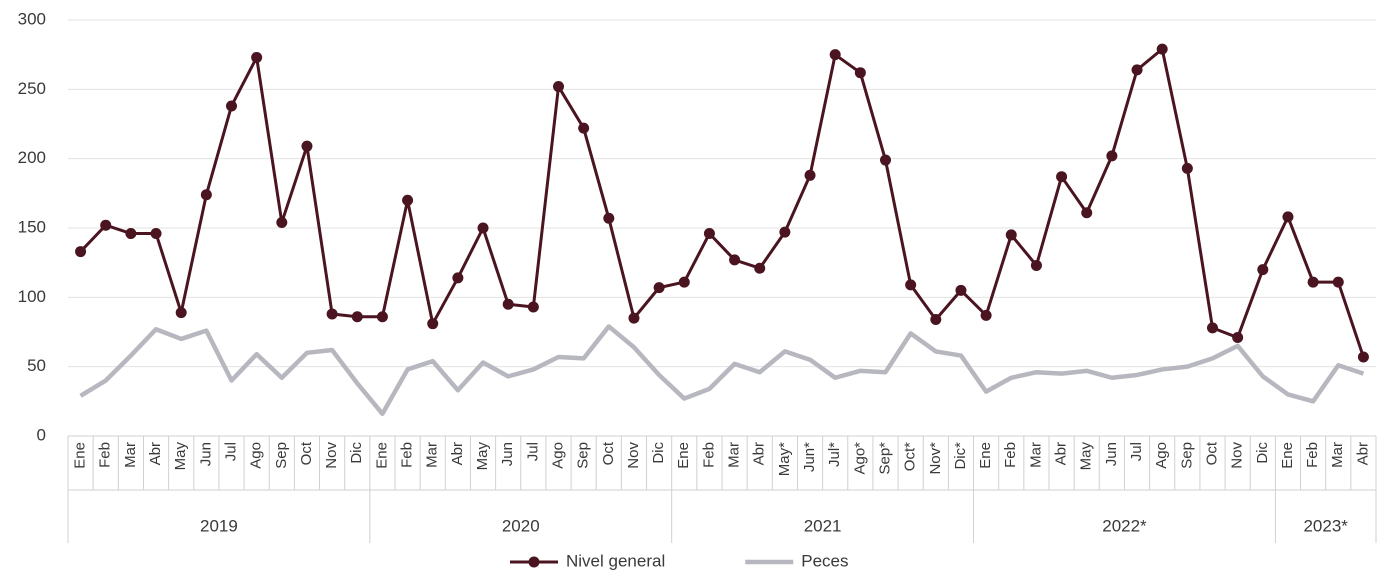 The width and height of the screenshot is (1386, 579). What do you see at coordinates (1124, 525) in the screenshot?
I see `group-label: 2022*` at bounding box center [1124, 525].